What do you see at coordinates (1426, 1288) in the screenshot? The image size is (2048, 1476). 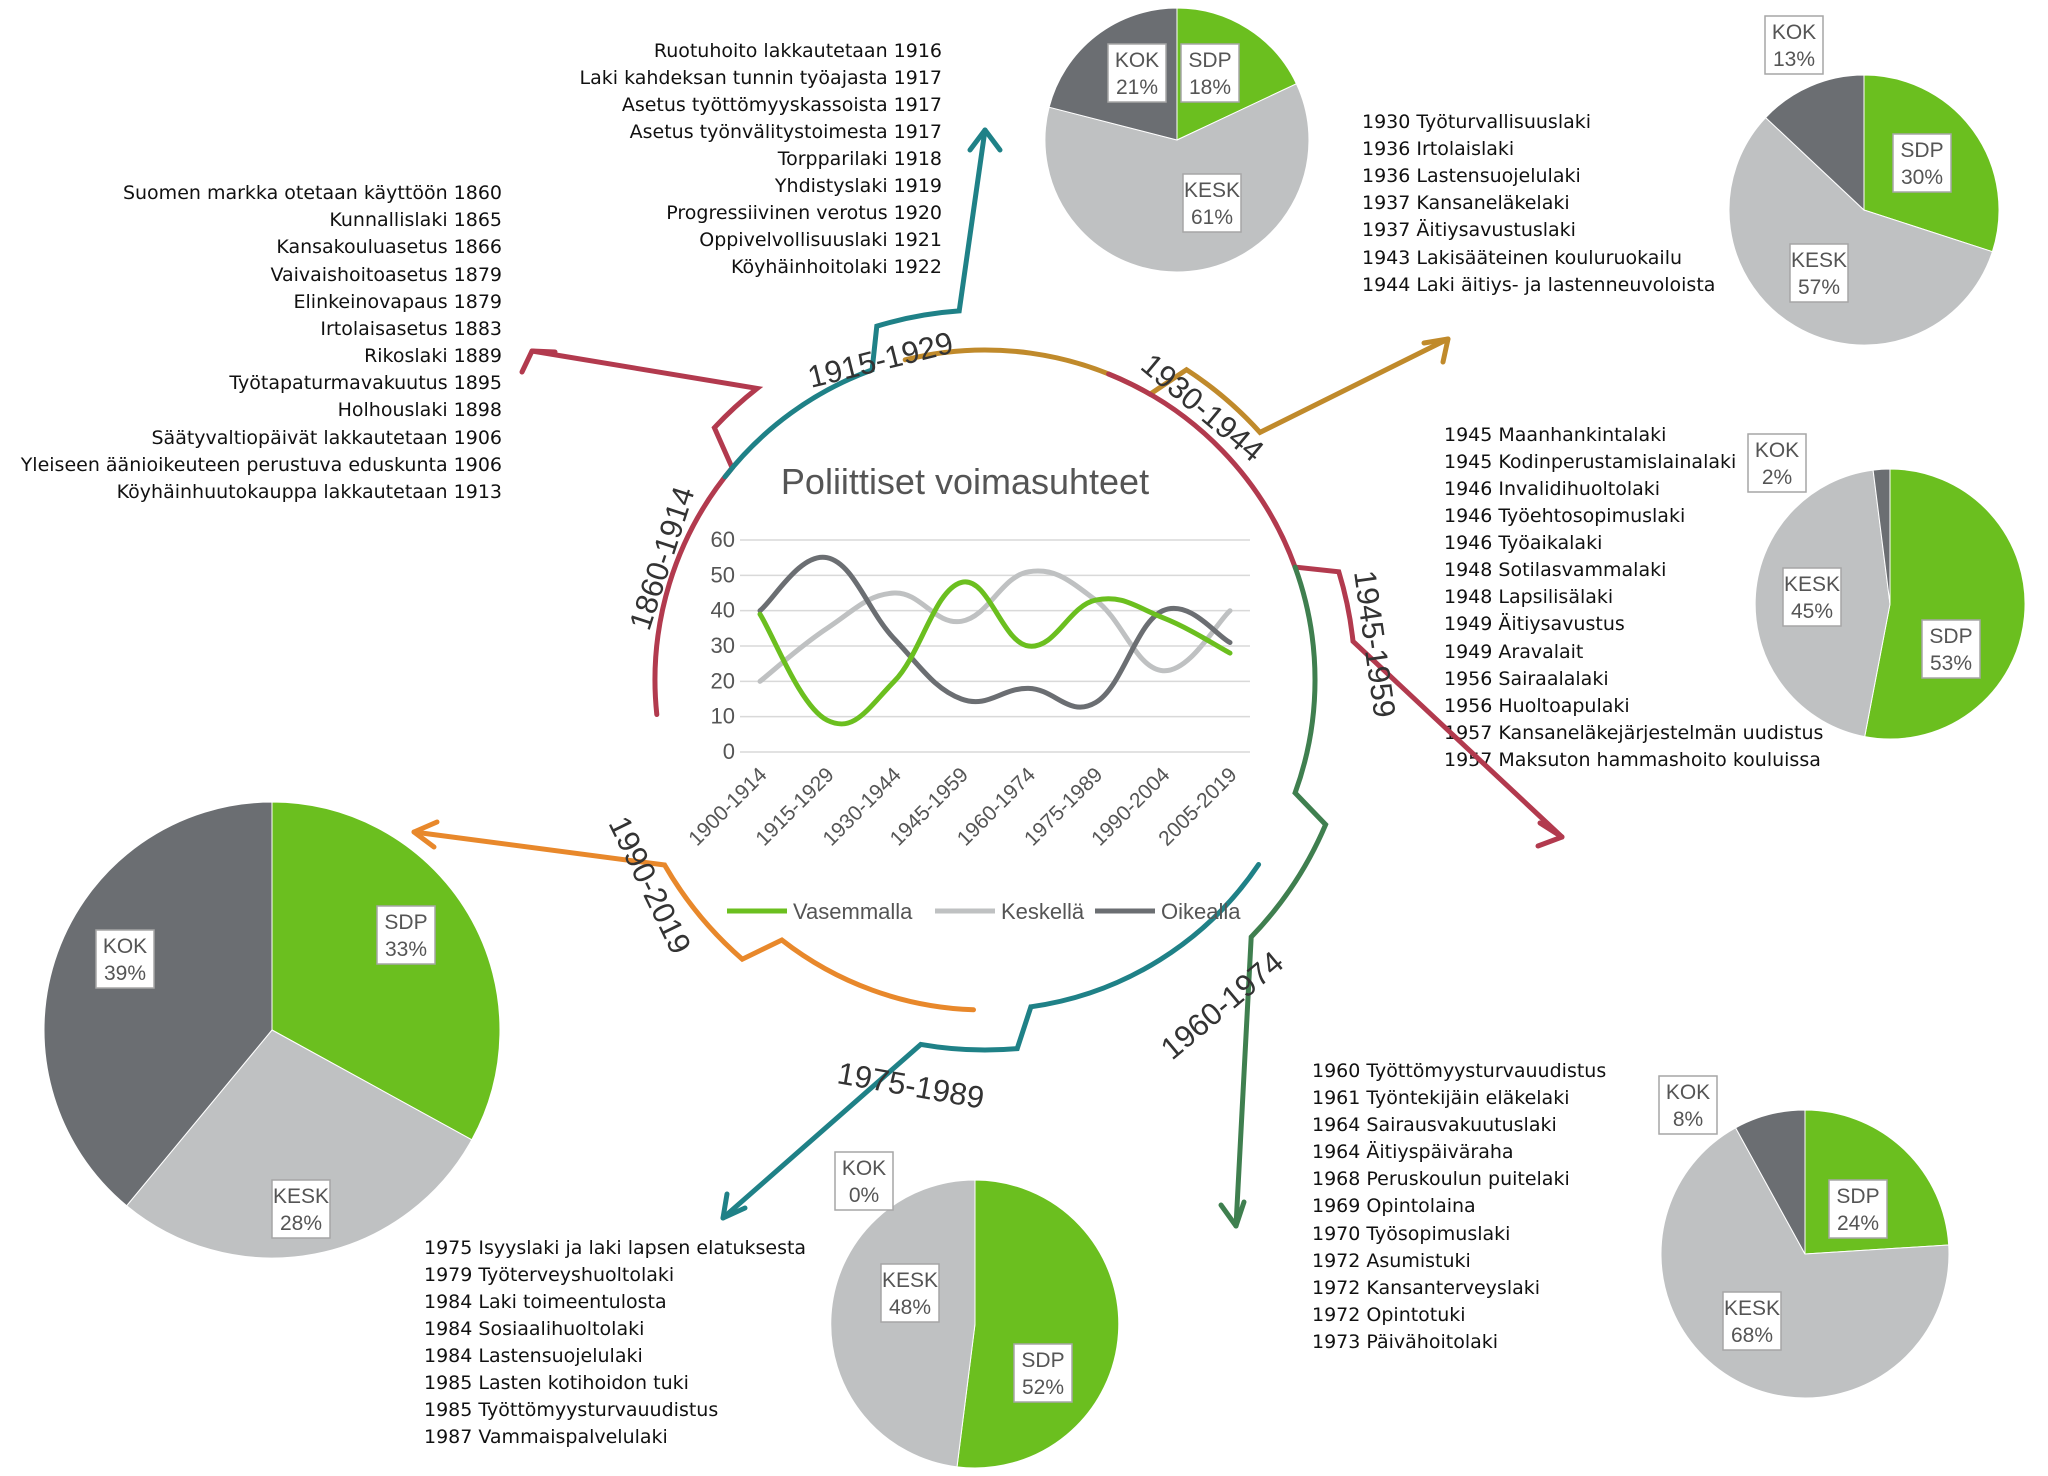 I see `law-item: 1972 Kansanterveyslaki` at bounding box center [1426, 1288].